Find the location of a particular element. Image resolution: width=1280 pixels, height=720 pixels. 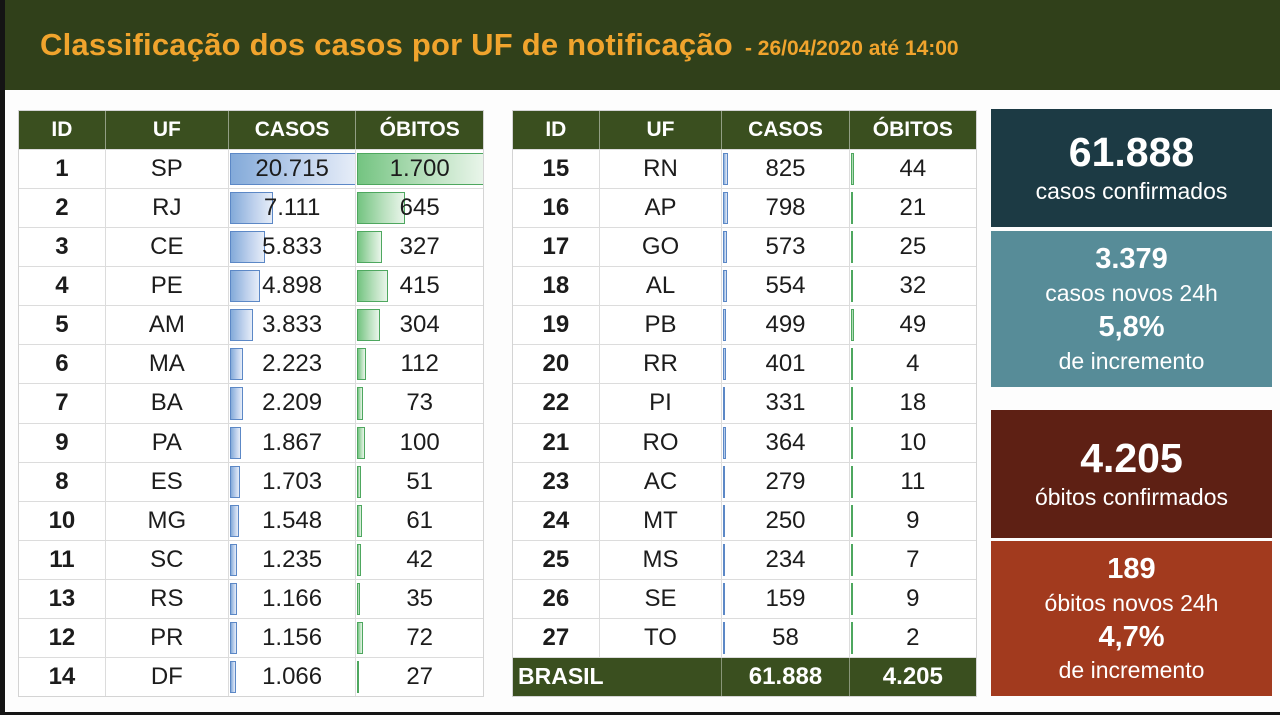

obitos-cell: 4 is located at coordinates (912, 364).